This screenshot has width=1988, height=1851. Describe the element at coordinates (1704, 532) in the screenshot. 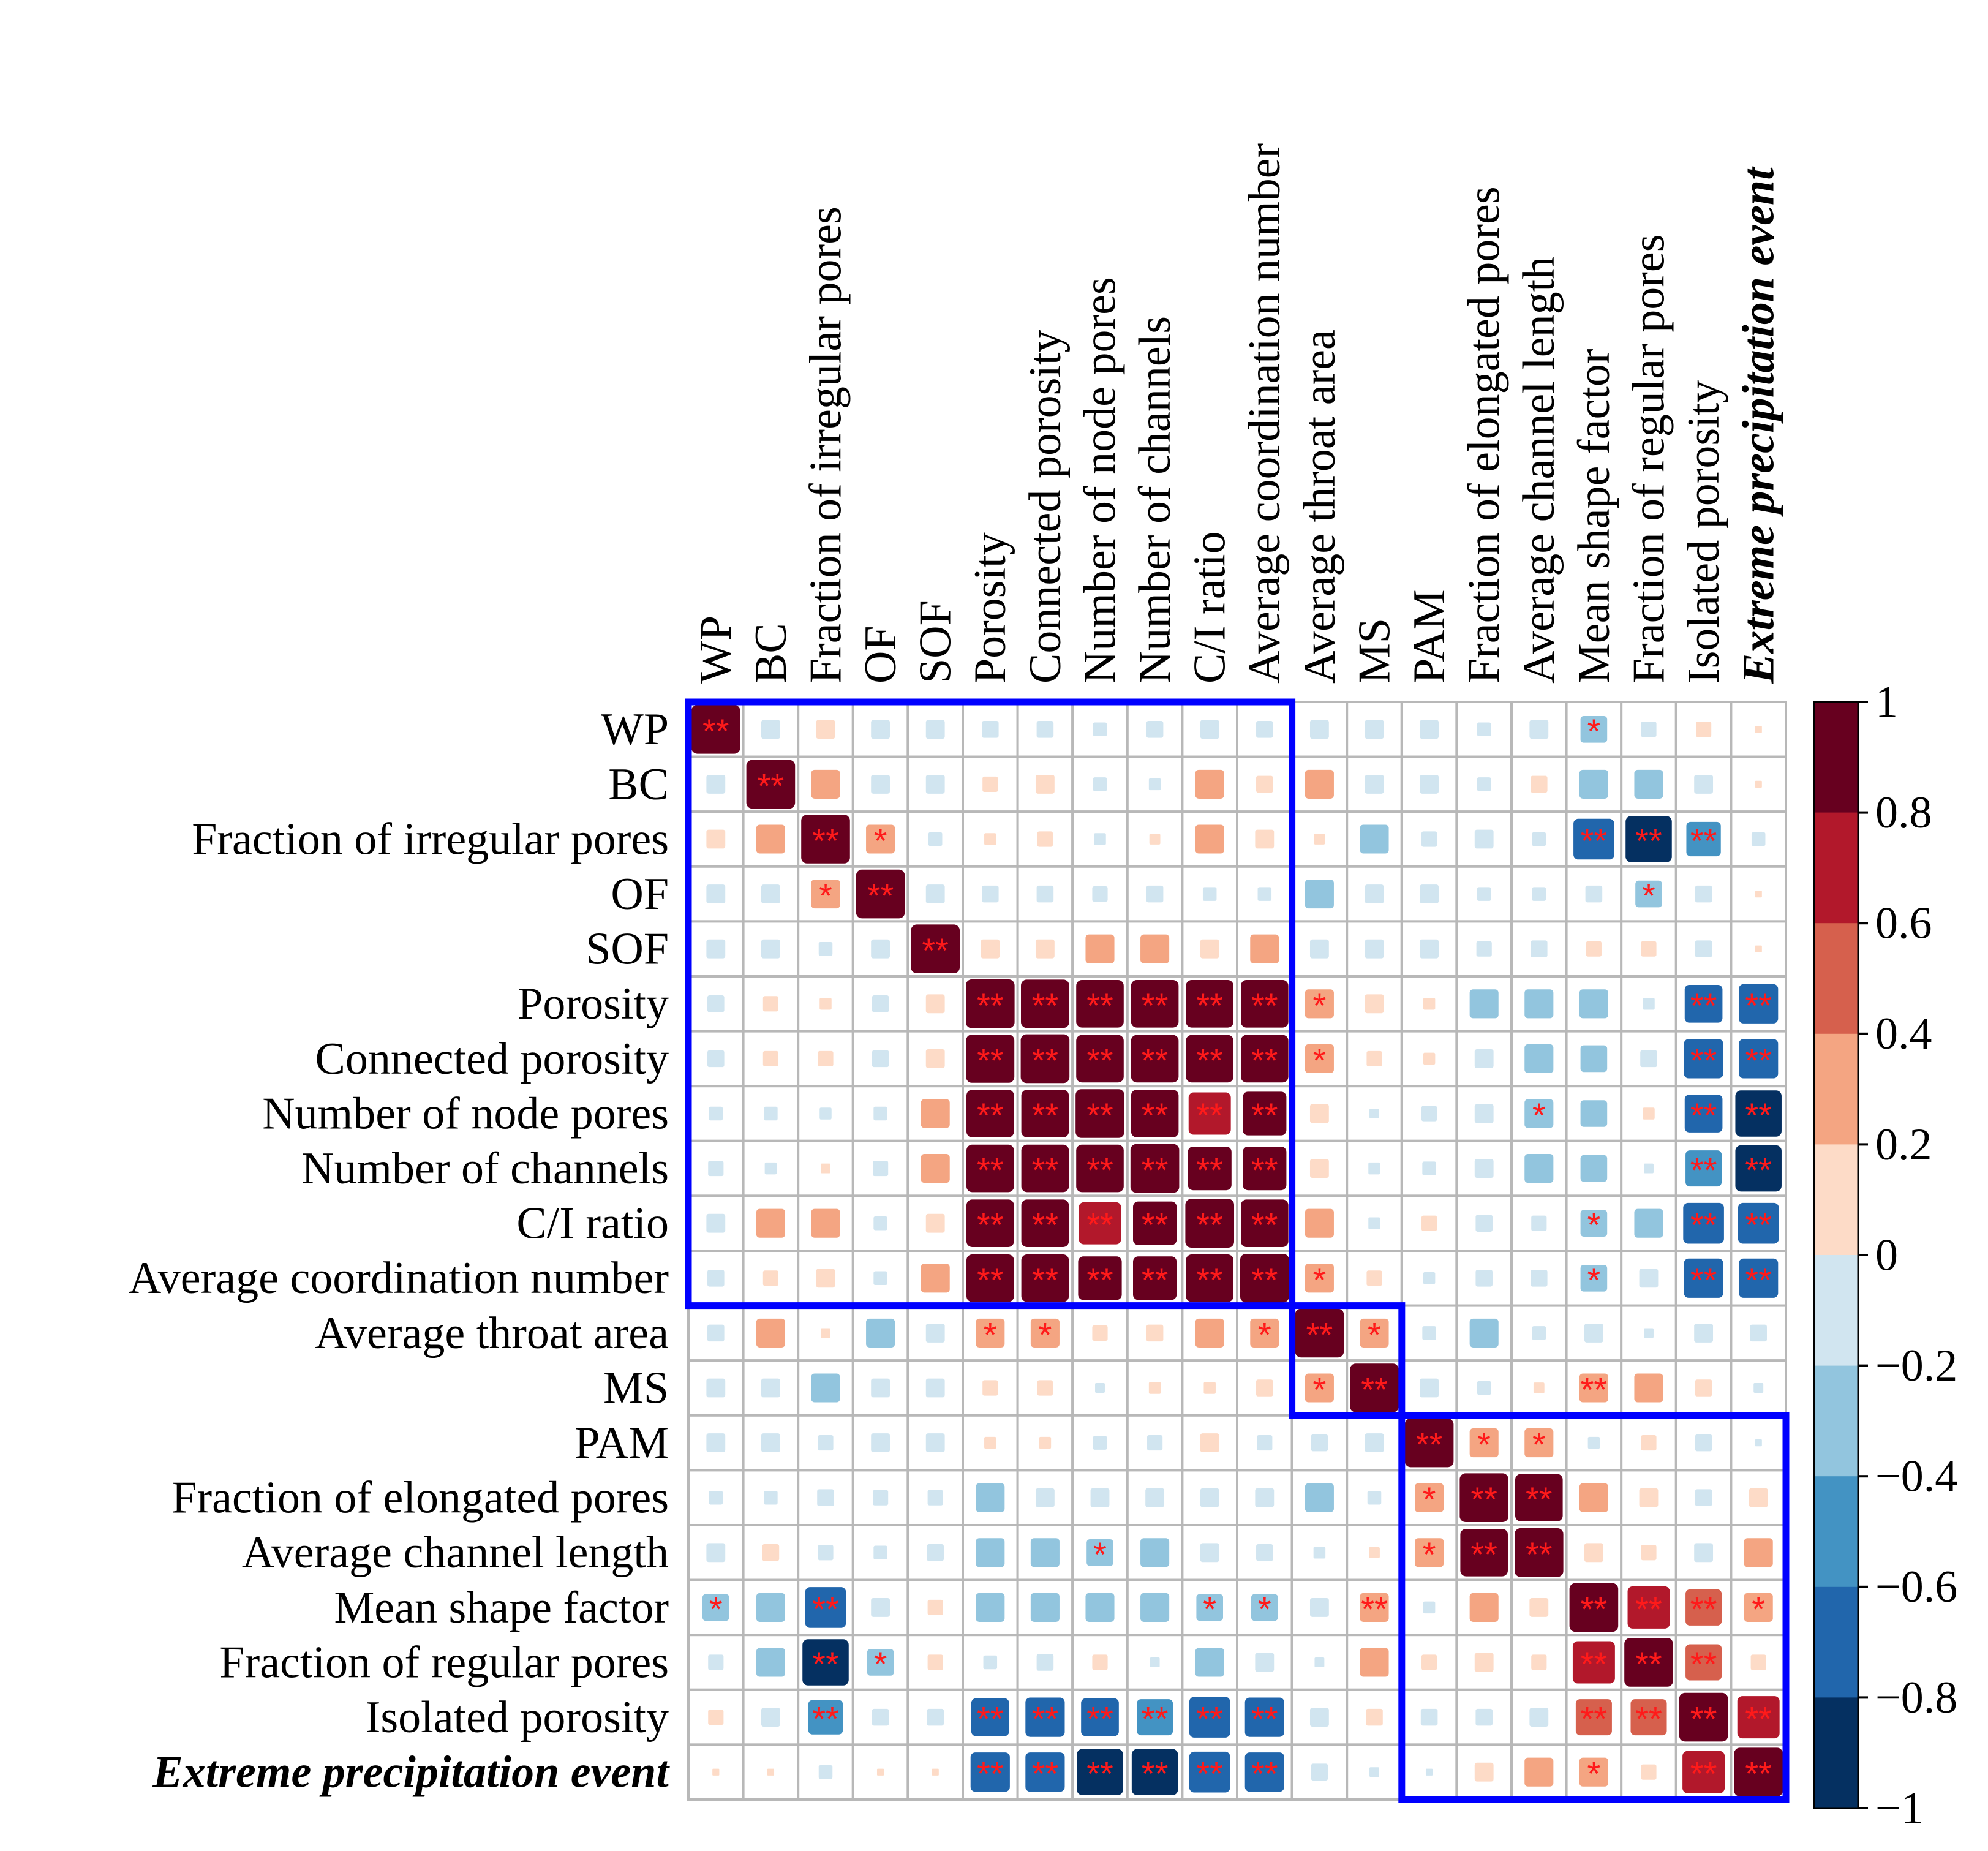

I see `column-label-isolated-porosity: Isolated porosity` at that location.